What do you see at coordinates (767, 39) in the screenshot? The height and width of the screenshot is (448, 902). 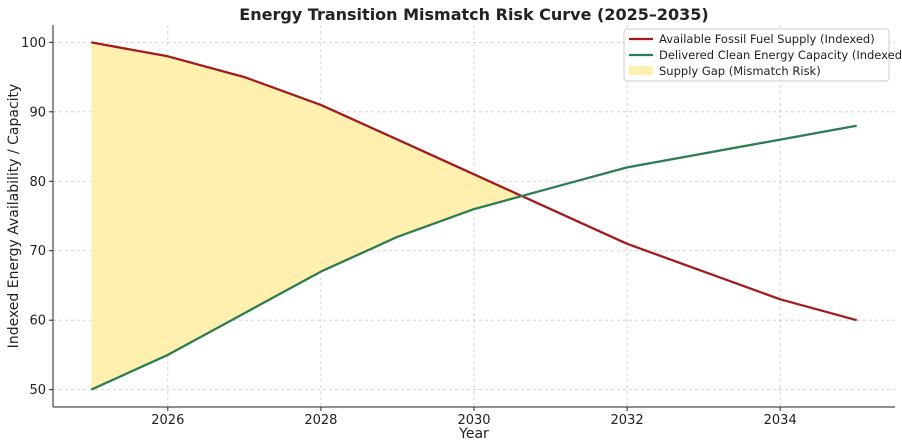 I see `legend-label-fossil: Available Fossil Fuel Supply (Indexed)` at bounding box center [767, 39].